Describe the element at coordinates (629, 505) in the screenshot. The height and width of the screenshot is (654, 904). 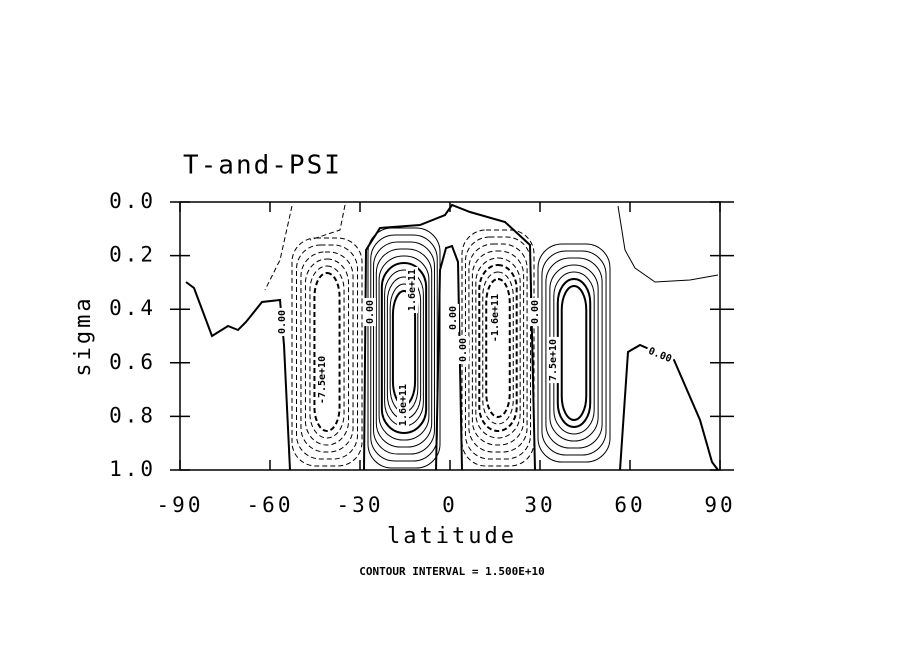
I see `x-tick-label: 60` at that location.